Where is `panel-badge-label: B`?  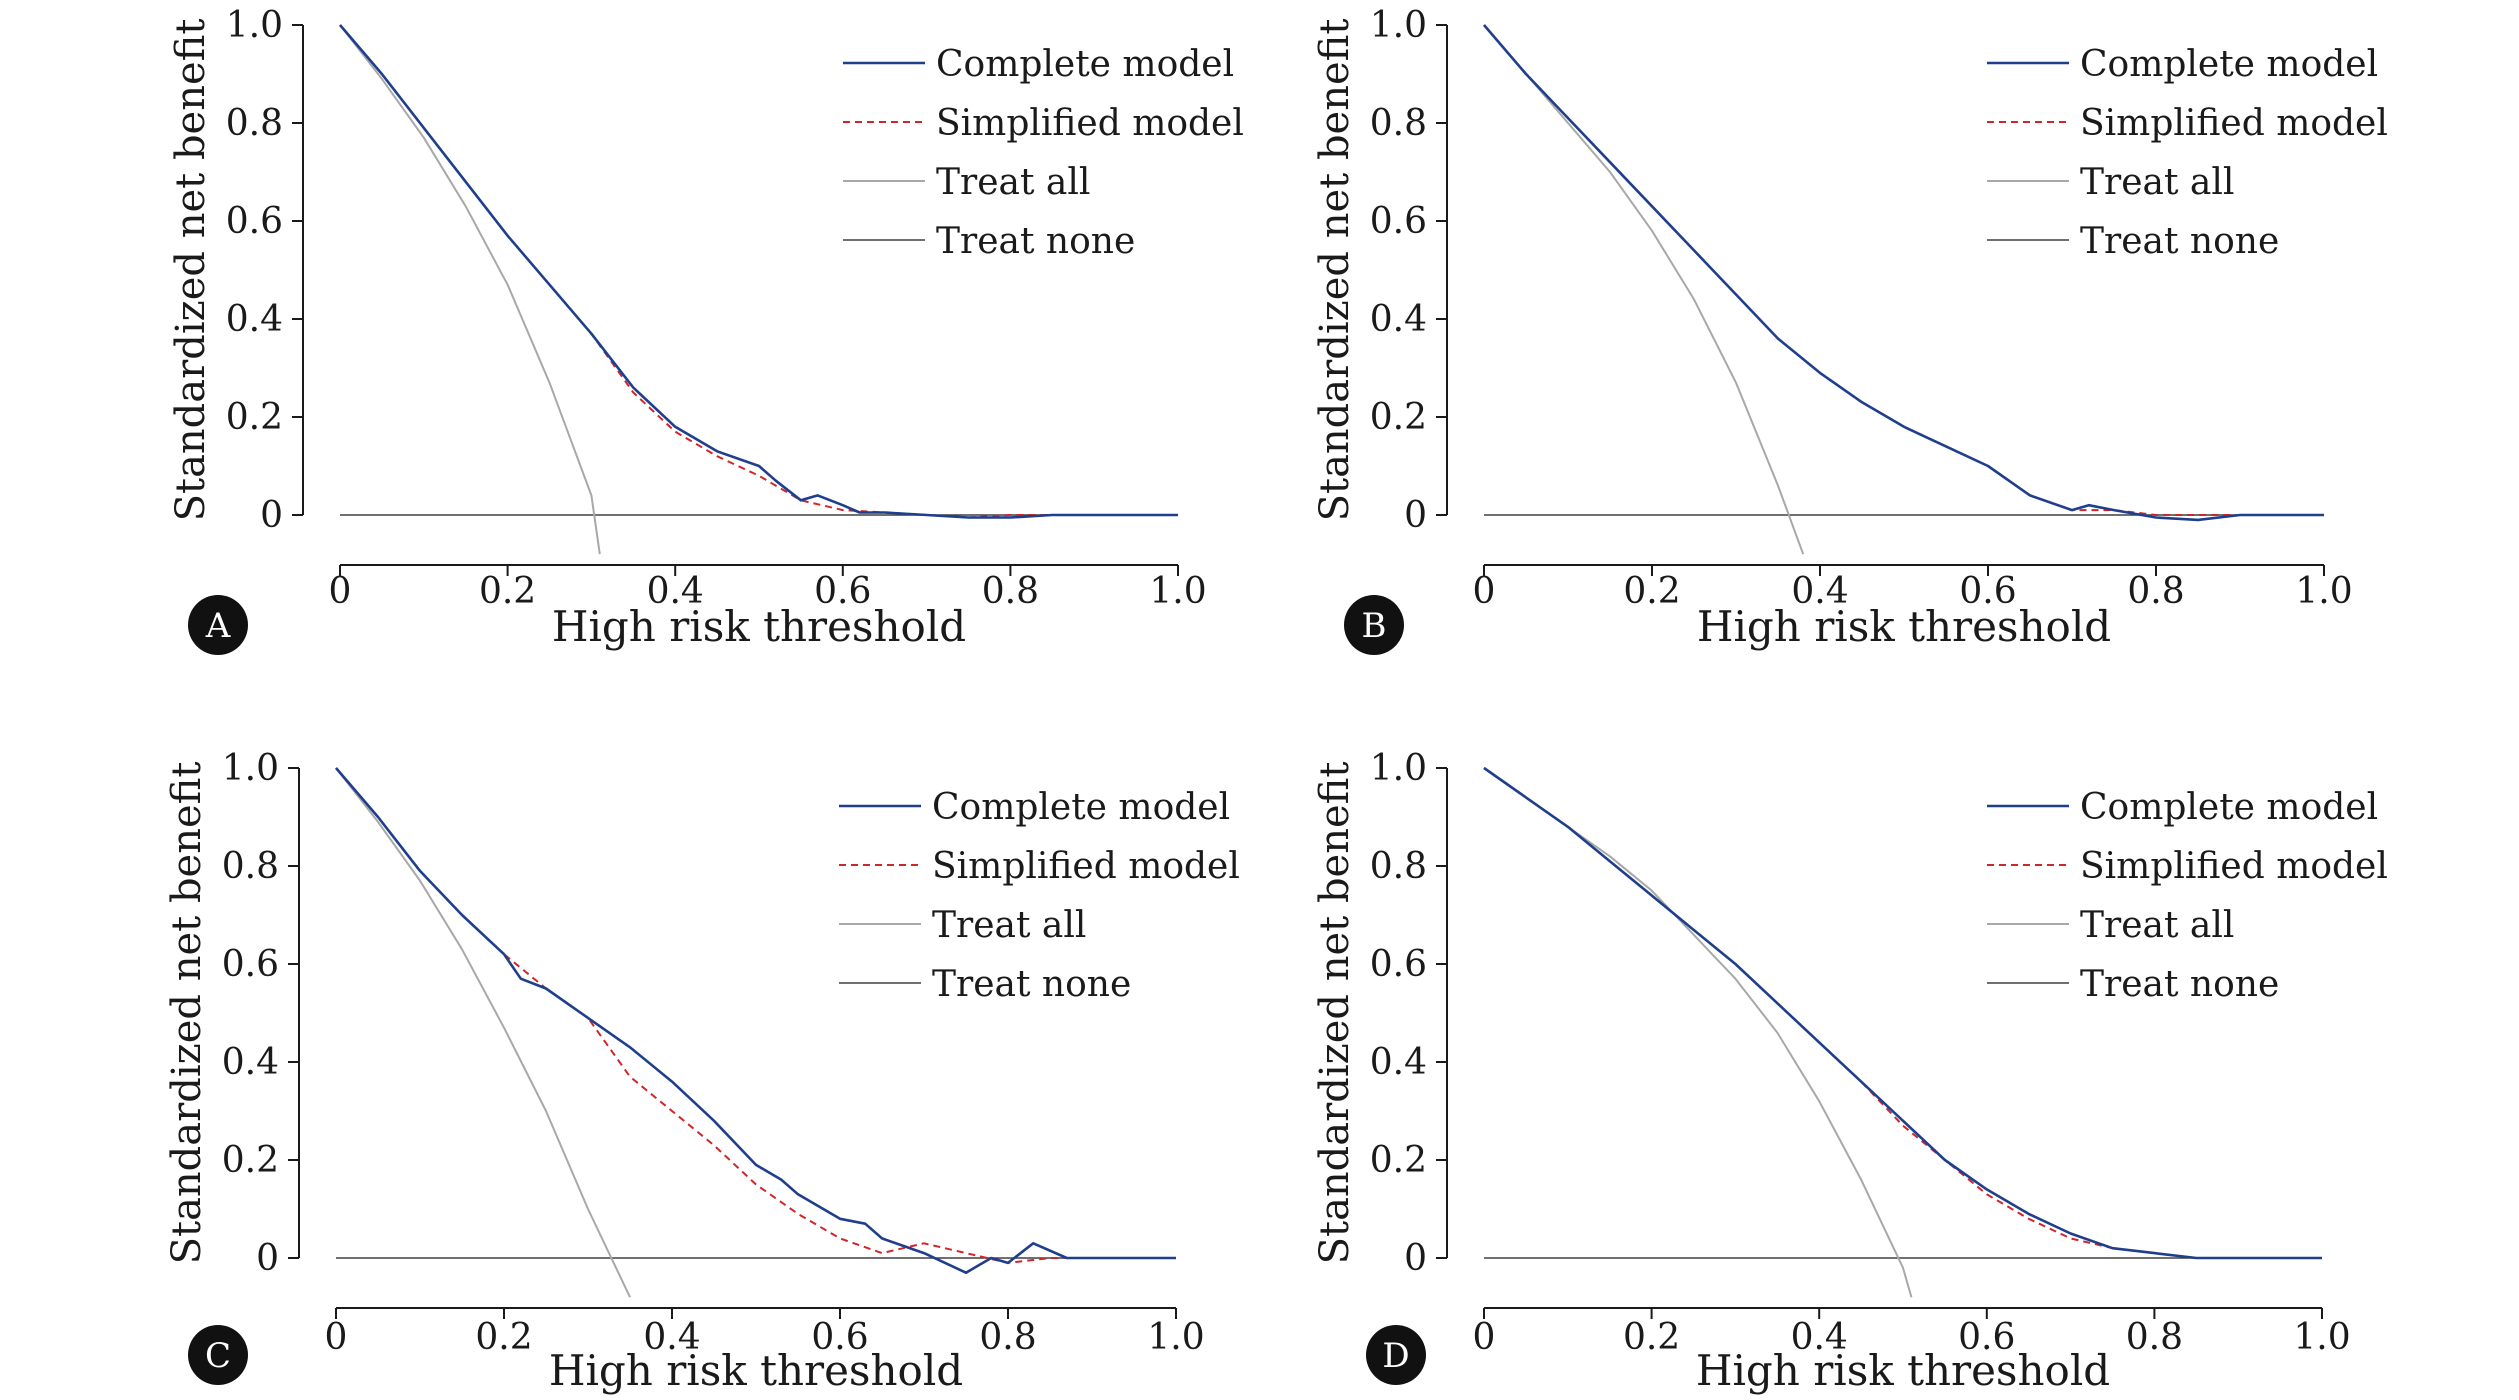 panel-badge-label: B is located at coordinates (1374, 626).